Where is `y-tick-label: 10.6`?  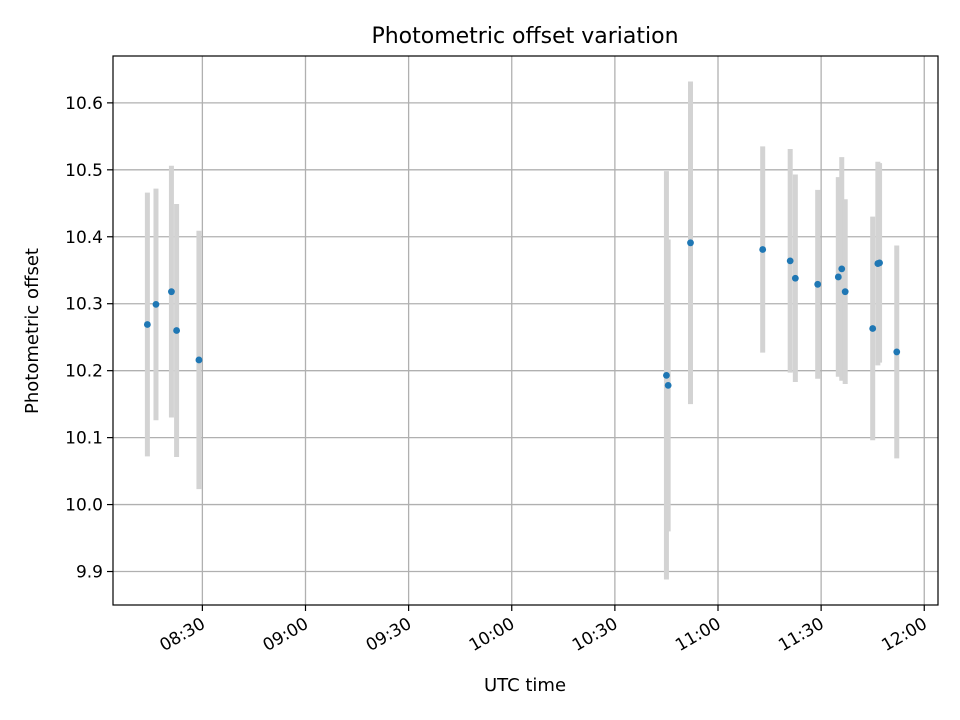 y-tick-label: 10.6 is located at coordinates (84, 104).